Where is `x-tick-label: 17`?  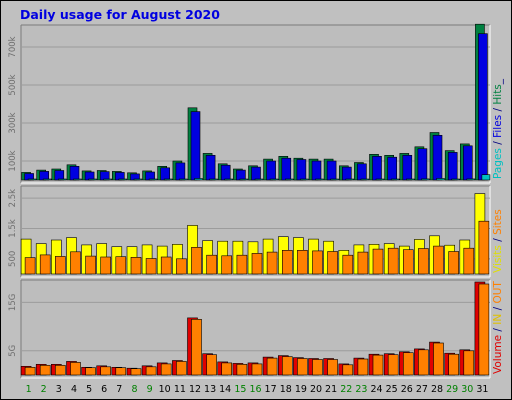
x-tick-label: 17 is located at coordinates (271, 389).